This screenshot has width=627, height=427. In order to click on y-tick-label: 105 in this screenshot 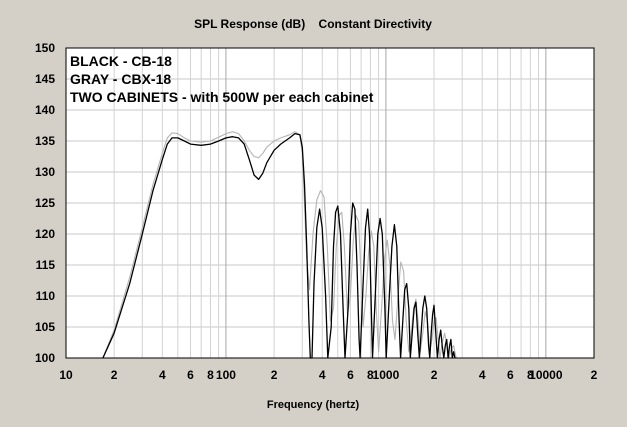, I will do `click(45, 327)`.